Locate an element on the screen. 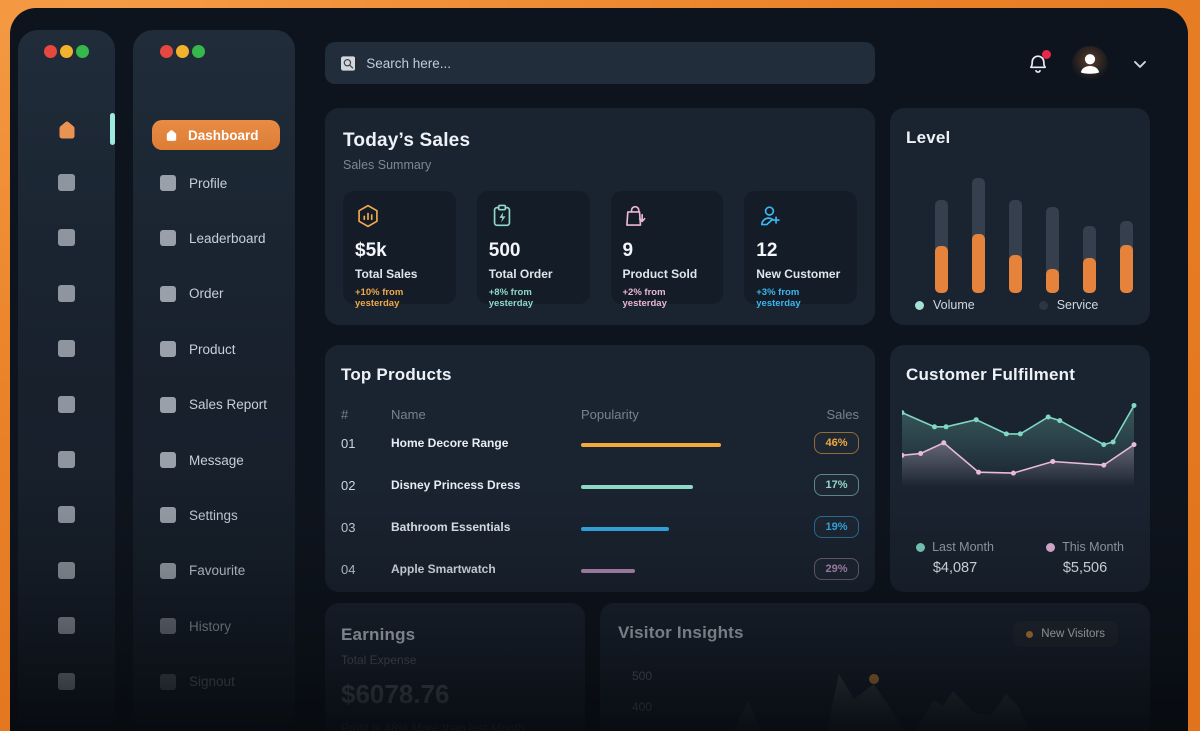 Image resolution: width=1200 pixels, height=731 pixels. stat-delta: +2% from yesterday is located at coordinates (644, 298).